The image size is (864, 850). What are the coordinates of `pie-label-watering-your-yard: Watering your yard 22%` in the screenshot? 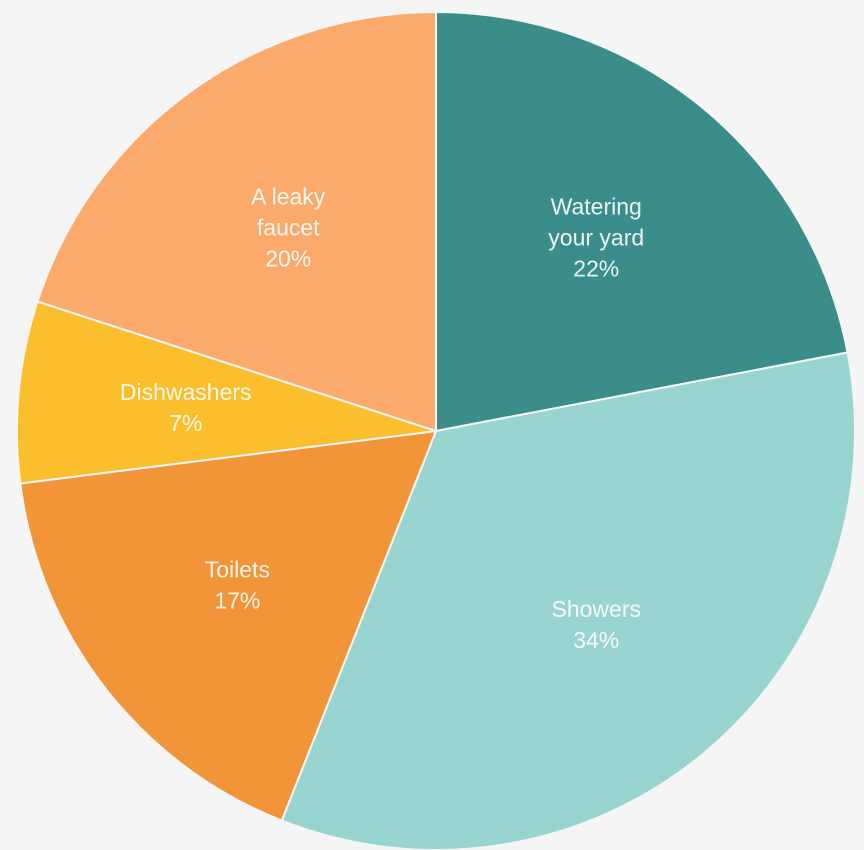 It's located at (596, 237).